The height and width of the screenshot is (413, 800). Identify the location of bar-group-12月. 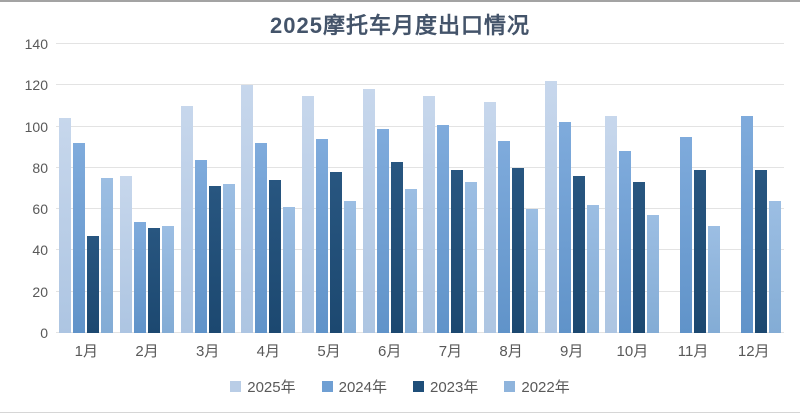
(753, 188).